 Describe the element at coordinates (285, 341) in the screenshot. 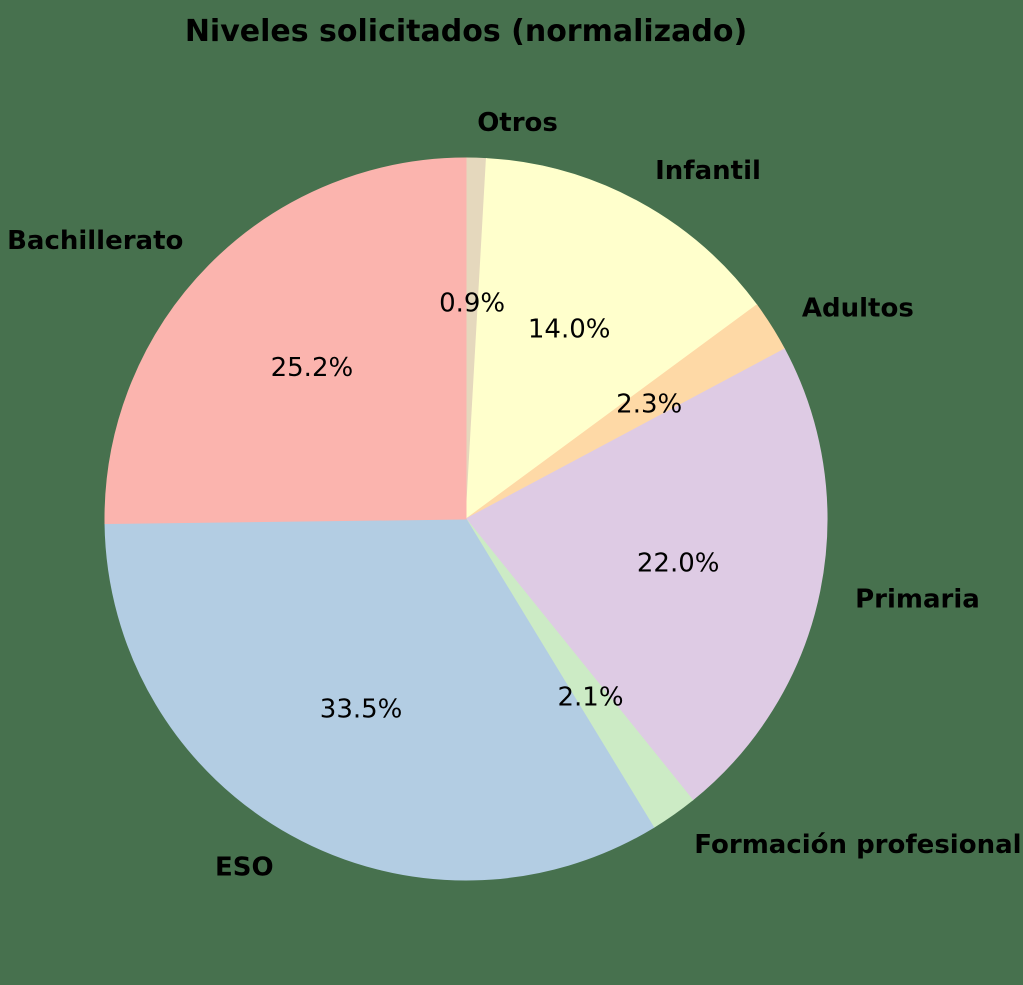

I see `pie-slice-bachillerato` at that location.